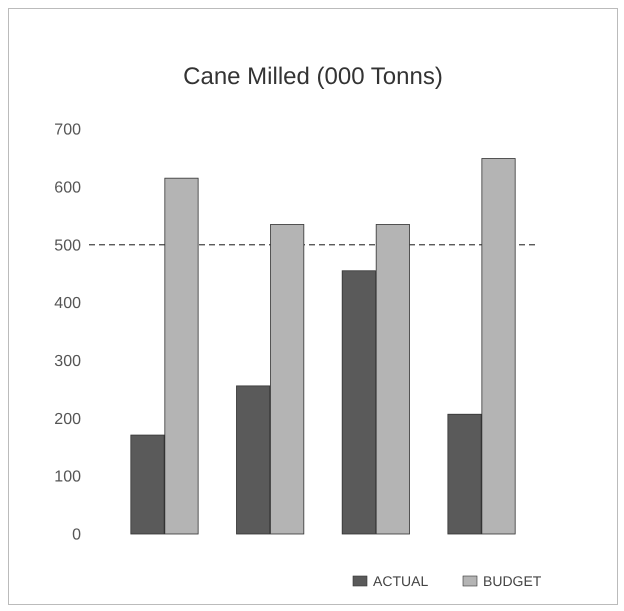  Describe the element at coordinates (68, 245) in the screenshot. I see `y-tick-label: 500` at that location.